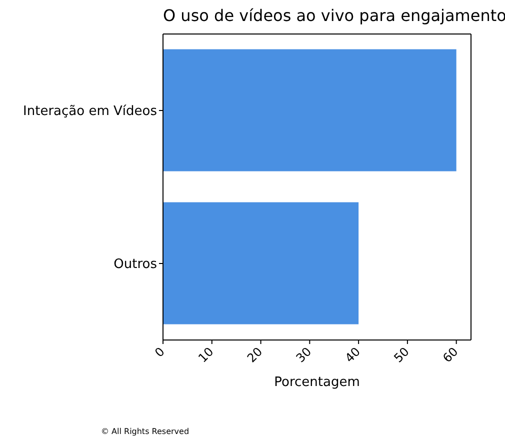 This screenshot has height=447, width=505. What do you see at coordinates (206, 355) in the screenshot?
I see `x-tick-label: 10` at bounding box center [206, 355].